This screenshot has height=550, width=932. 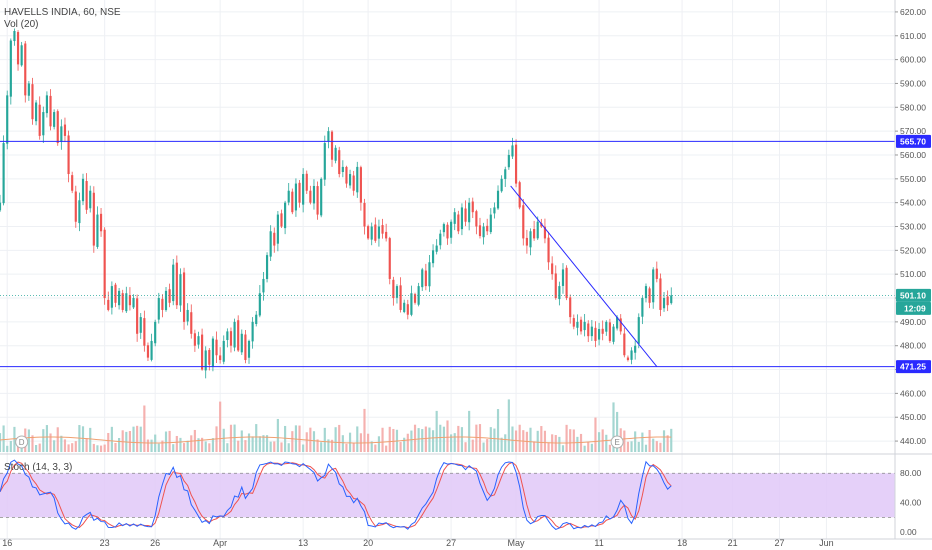 What do you see at coordinates (517, 543) in the screenshot?
I see `time-tick-label: May` at bounding box center [517, 543].